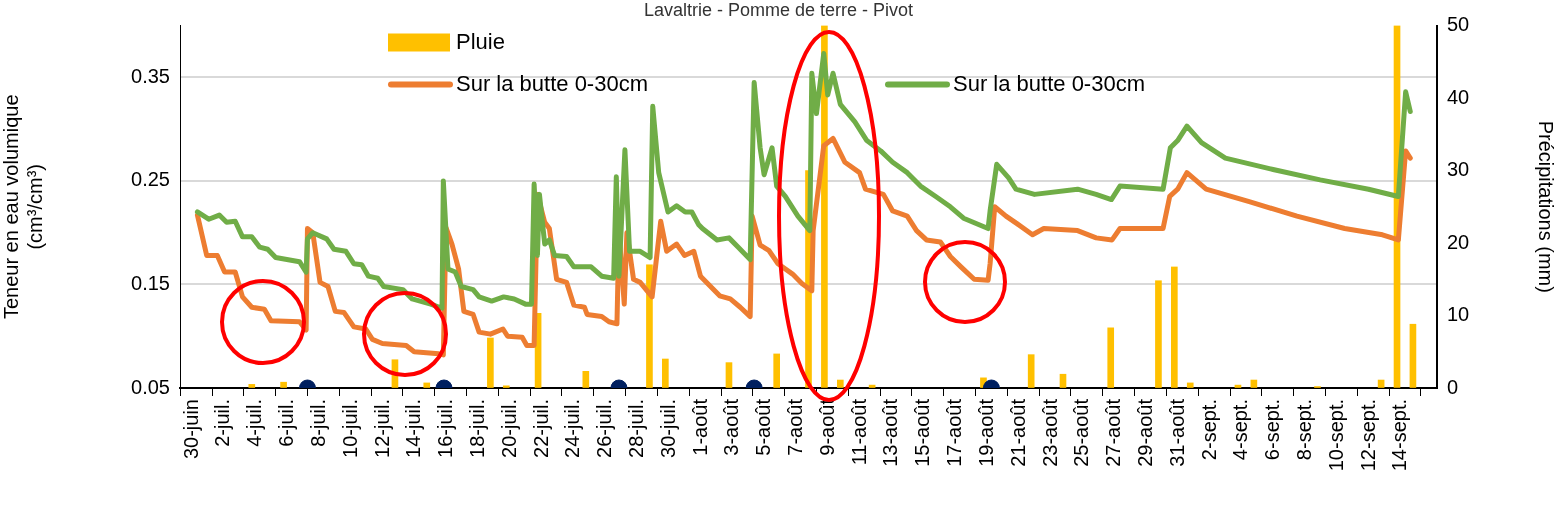 Image resolution: width=1557 pixels, height=513 pixels. Describe the element at coordinates (795, 427) in the screenshot. I see `x-tick-label: 7-août` at that location.